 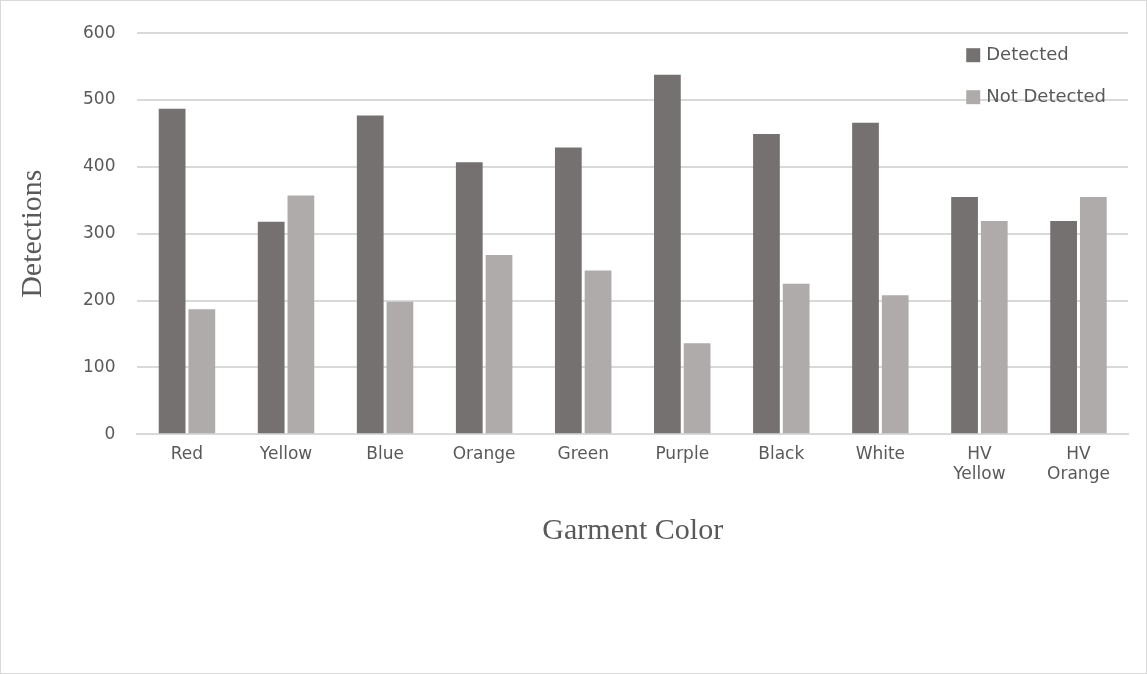 What do you see at coordinates (99, 165) in the screenshot?
I see `y-tick-label: 400` at bounding box center [99, 165].